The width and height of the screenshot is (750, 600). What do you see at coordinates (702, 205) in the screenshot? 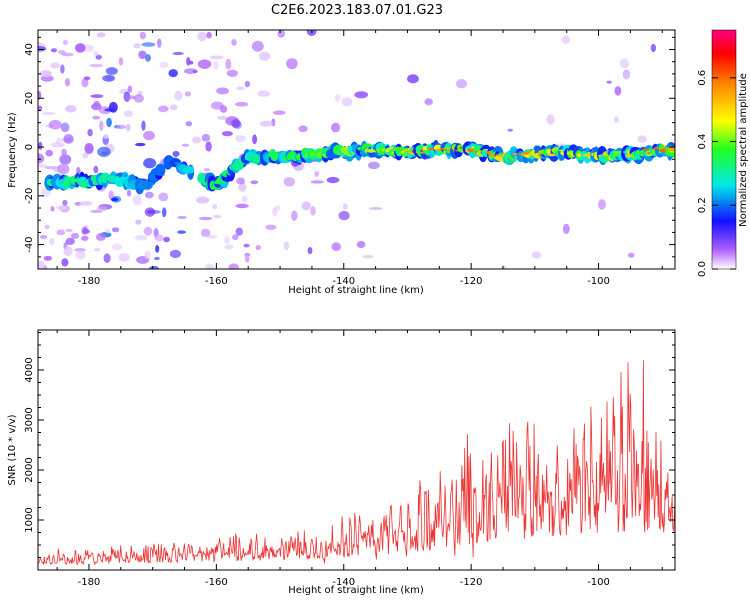
I see `colorbar-tick-label: 0.2` at bounding box center [702, 205].